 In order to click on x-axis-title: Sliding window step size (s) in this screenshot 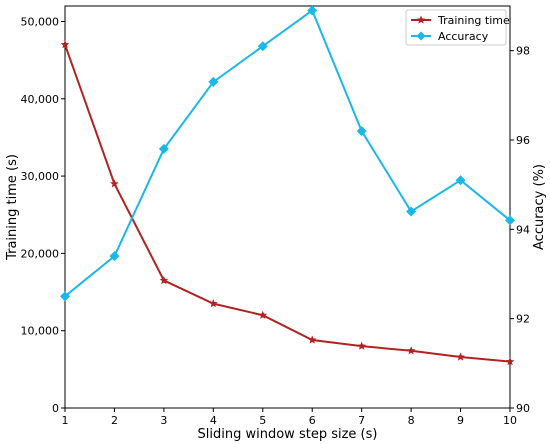, I will do `click(288, 434)`.